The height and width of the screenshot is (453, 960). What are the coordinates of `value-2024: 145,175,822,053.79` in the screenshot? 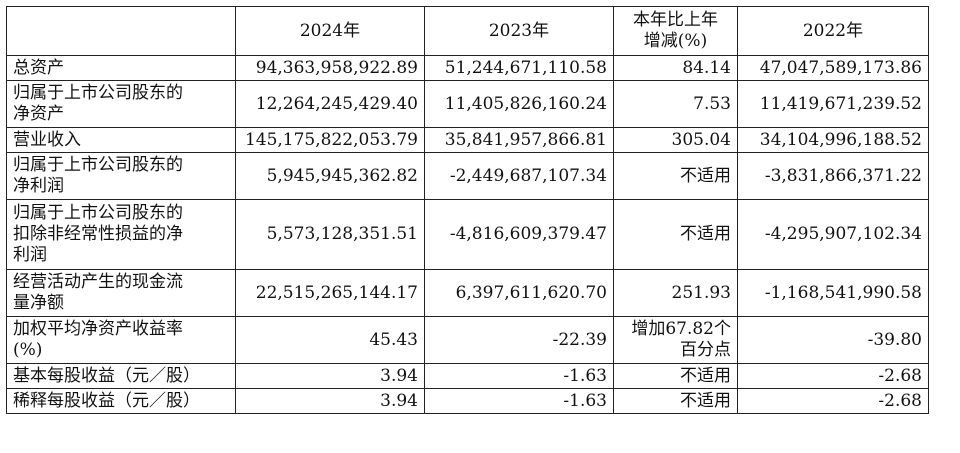 It's located at (330, 140).